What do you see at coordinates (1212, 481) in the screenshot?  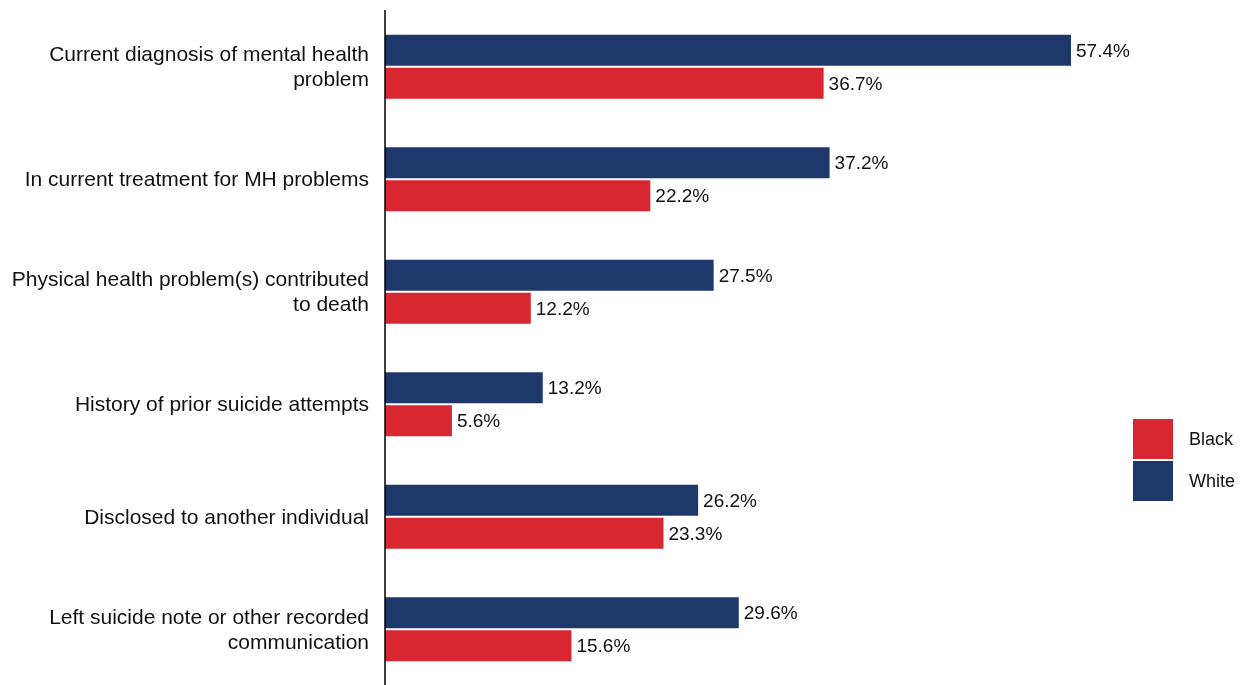 I see `legend-label: White` at bounding box center [1212, 481].